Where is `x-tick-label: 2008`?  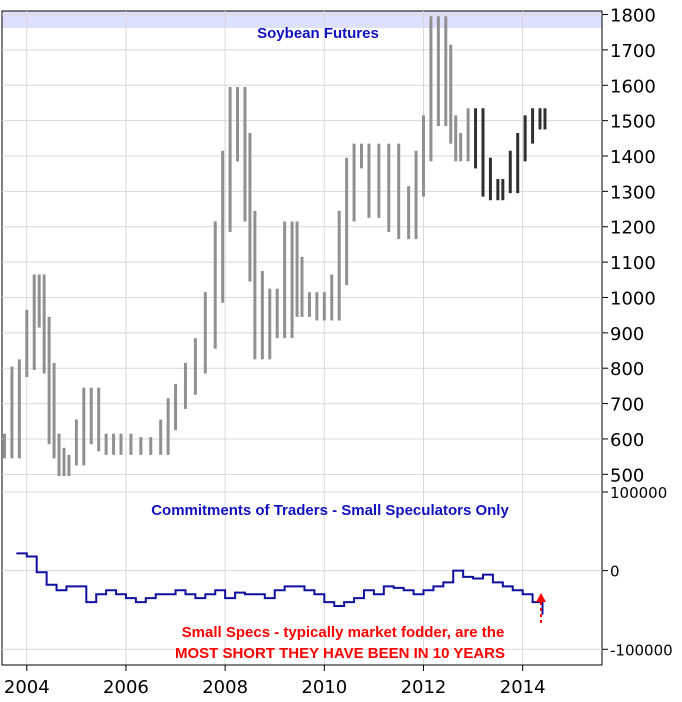
x-tick-label: 2008 is located at coordinates (225, 687).